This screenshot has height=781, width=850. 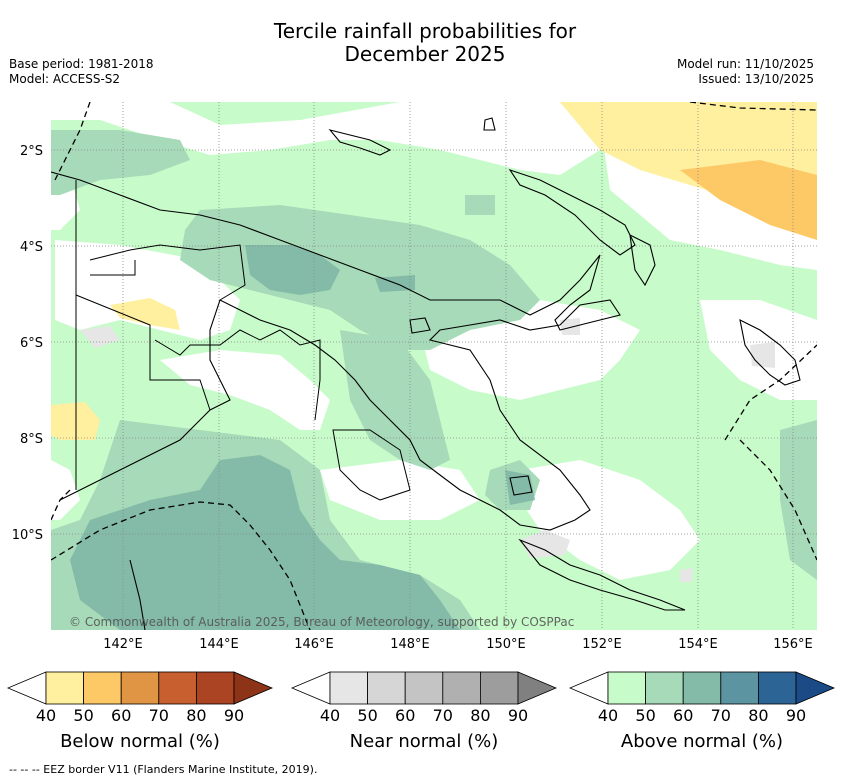 What do you see at coordinates (410, 644) in the screenshot?
I see `lon-label: 148°E` at bounding box center [410, 644].